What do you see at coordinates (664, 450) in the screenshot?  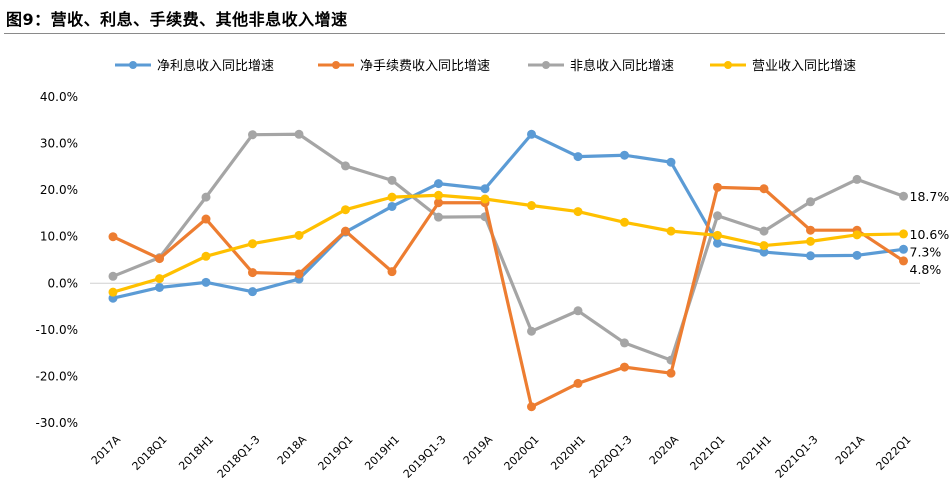 I see `x-tick-label: 2020A` at bounding box center [664, 450].